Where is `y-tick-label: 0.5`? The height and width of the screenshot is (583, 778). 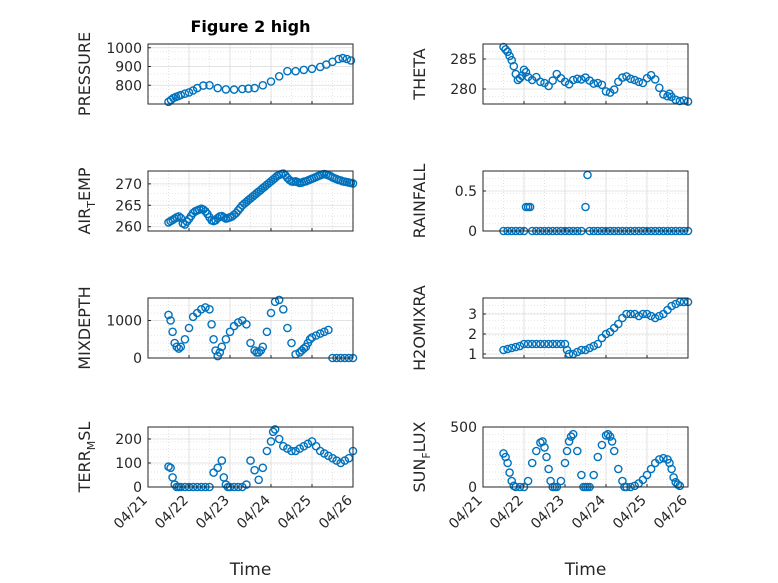 y-tick-label: 0.5 is located at coordinates (466, 192).